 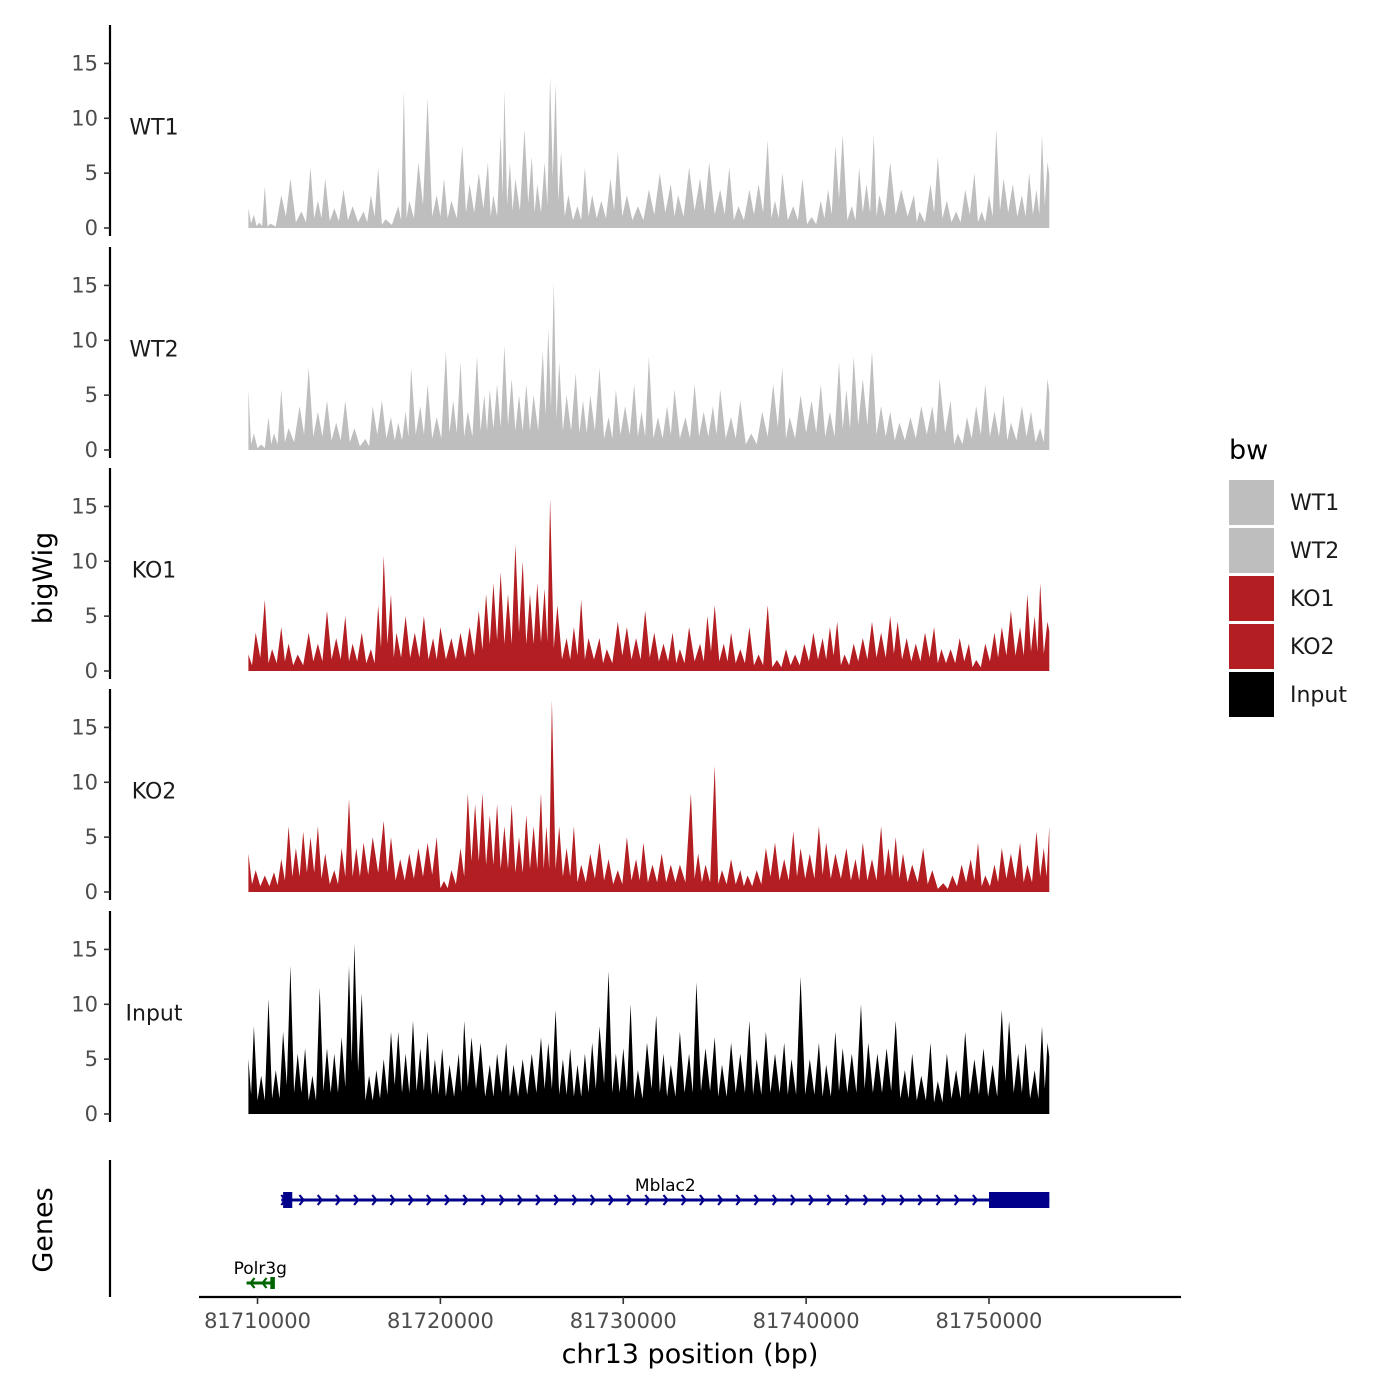 I want to click on track-label: Input, so click(x=154, y=1014).